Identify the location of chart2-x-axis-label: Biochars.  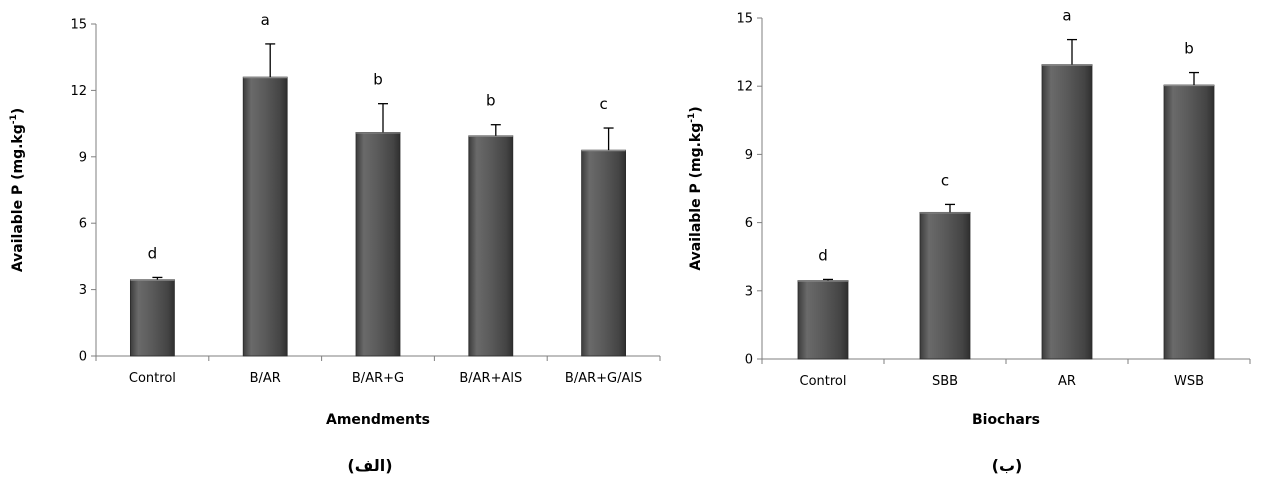
(1006, 420).